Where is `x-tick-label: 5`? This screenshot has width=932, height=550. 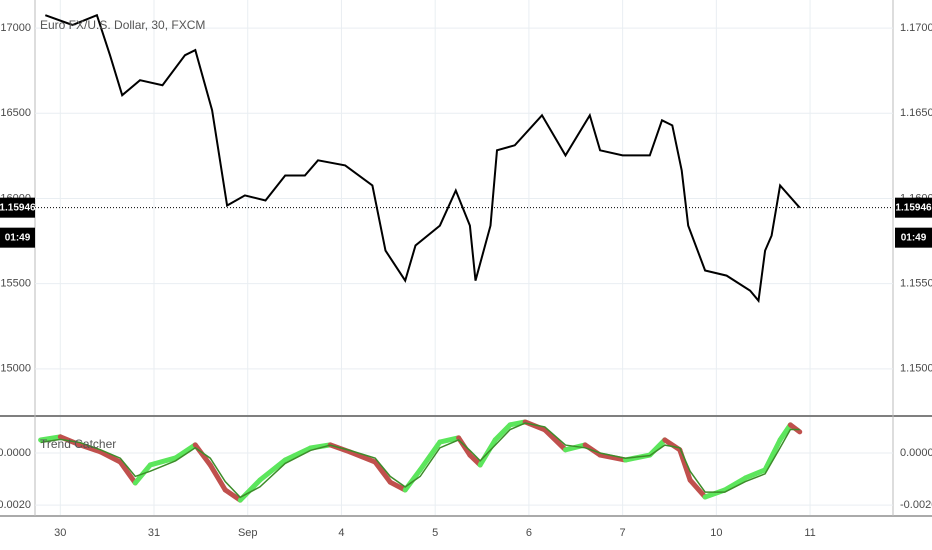 x-tick-label: 5 is located at coordinates (435, 533).